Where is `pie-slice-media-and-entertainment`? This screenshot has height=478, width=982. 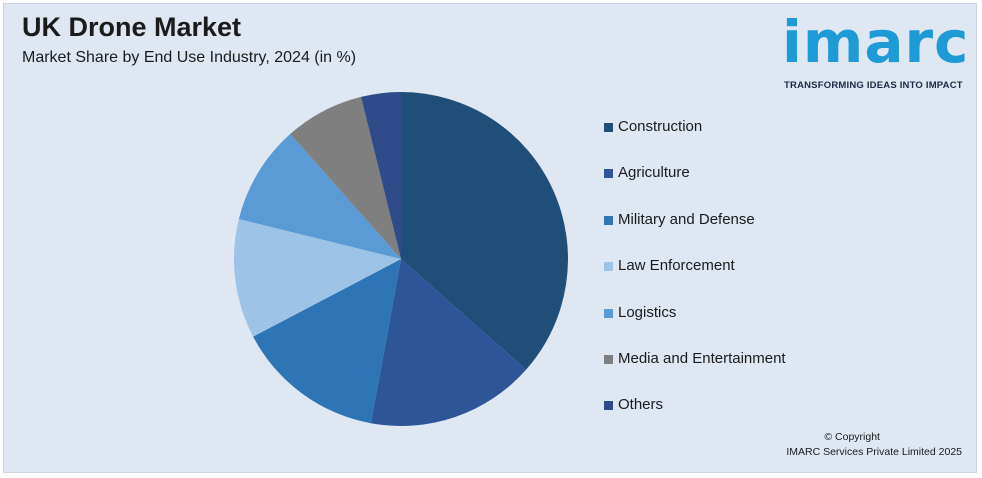
pie-slice-media-and-entertainment is located at coordinates (345, 177).